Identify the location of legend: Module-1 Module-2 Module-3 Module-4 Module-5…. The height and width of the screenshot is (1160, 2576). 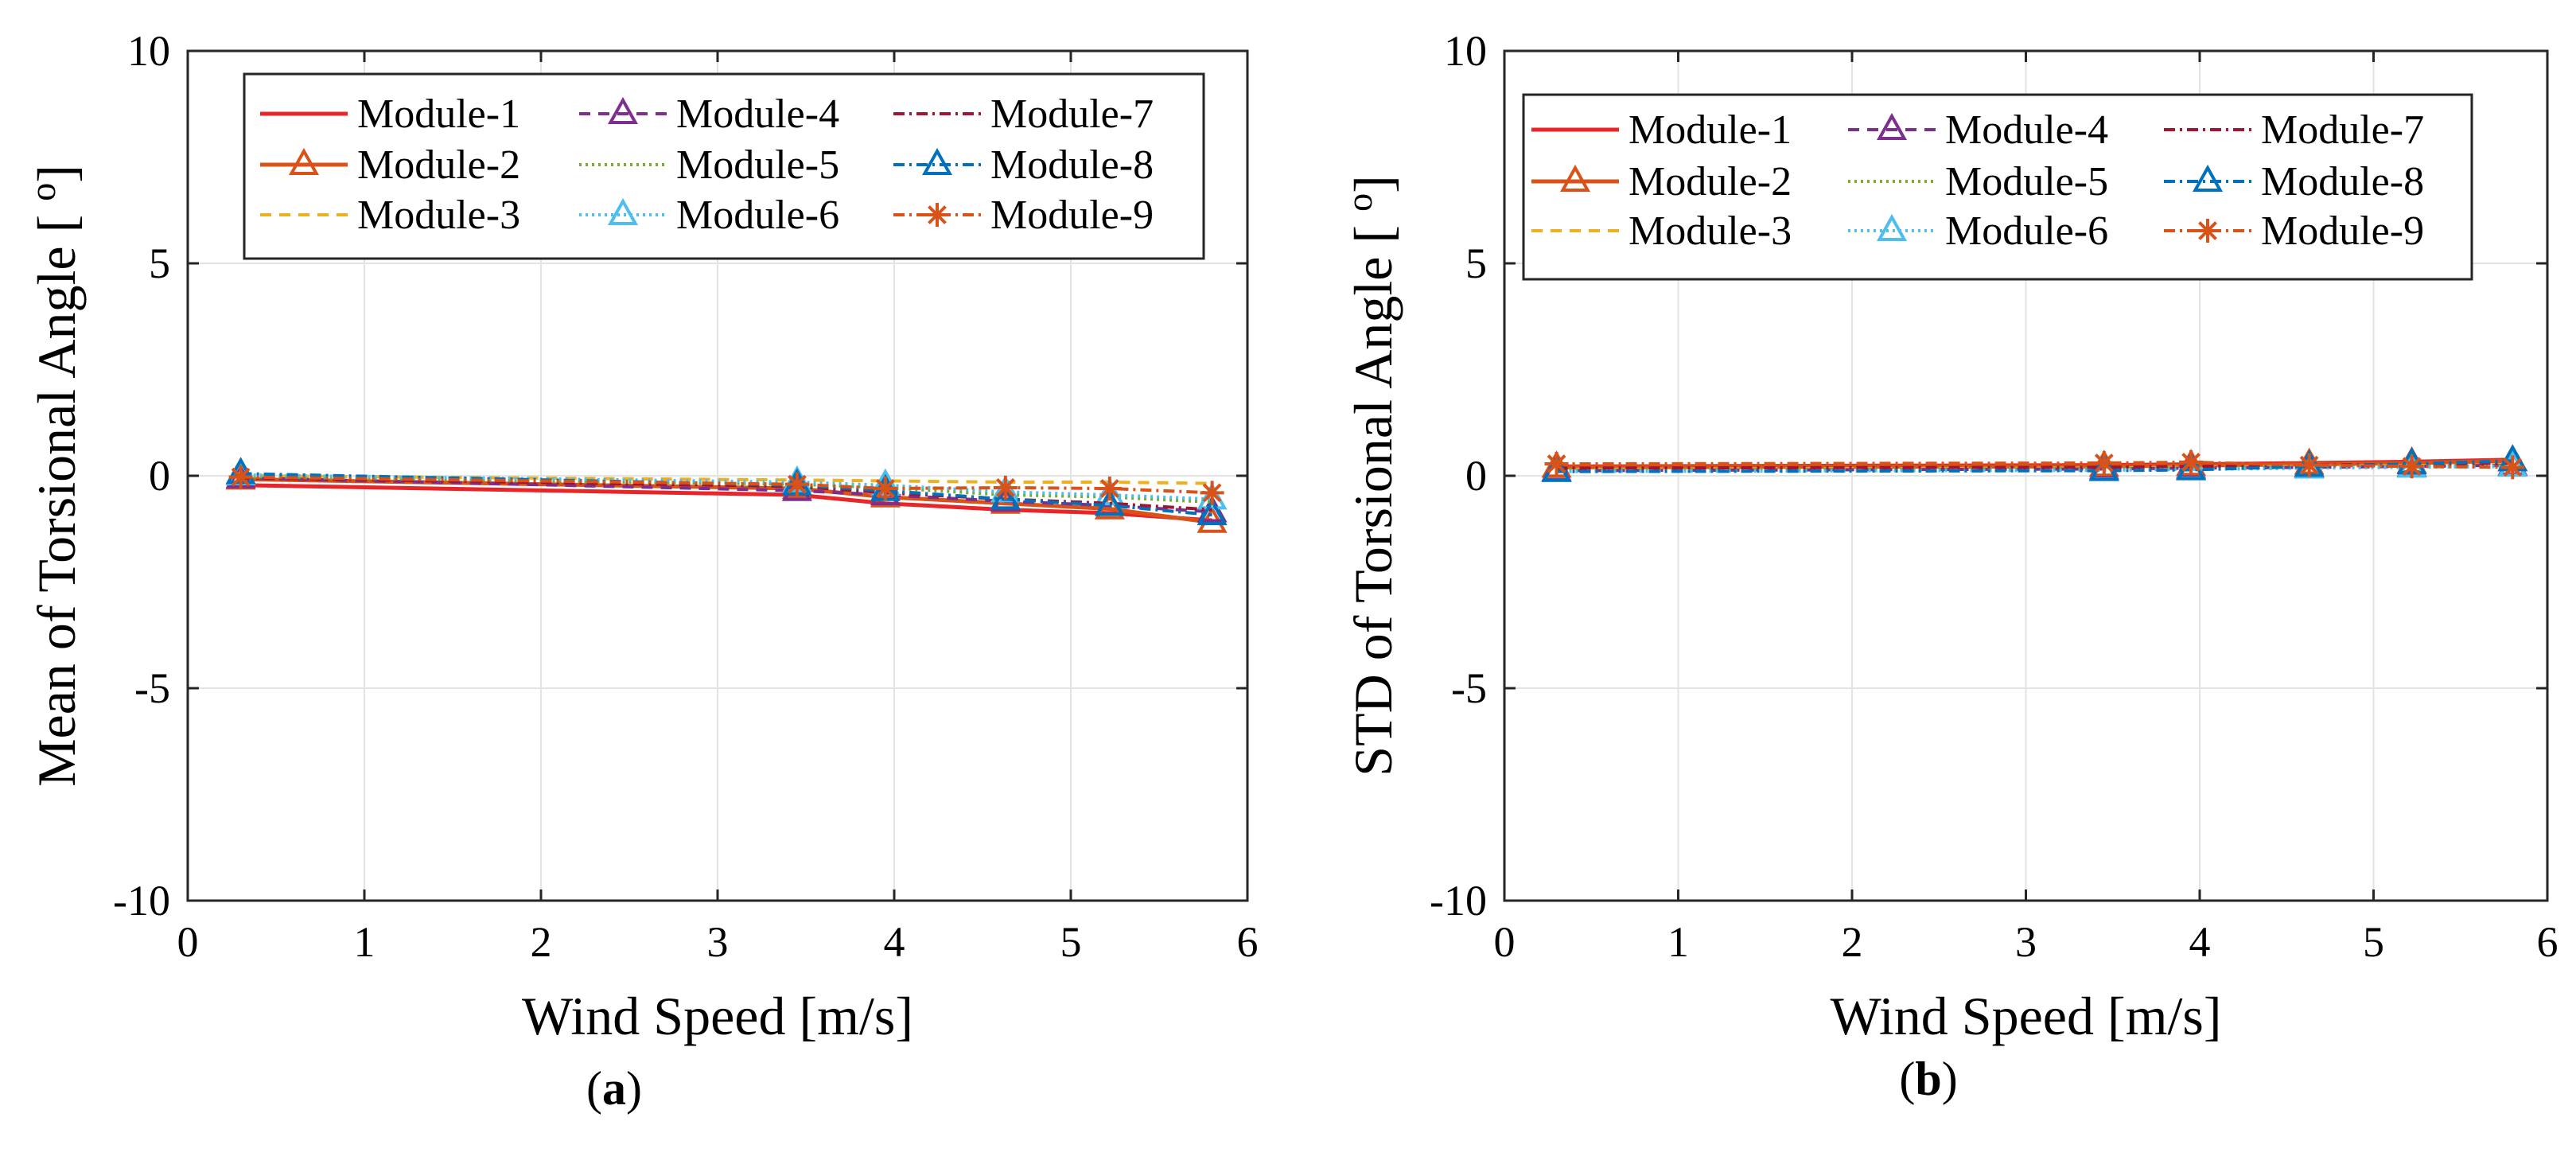
(724, 166).